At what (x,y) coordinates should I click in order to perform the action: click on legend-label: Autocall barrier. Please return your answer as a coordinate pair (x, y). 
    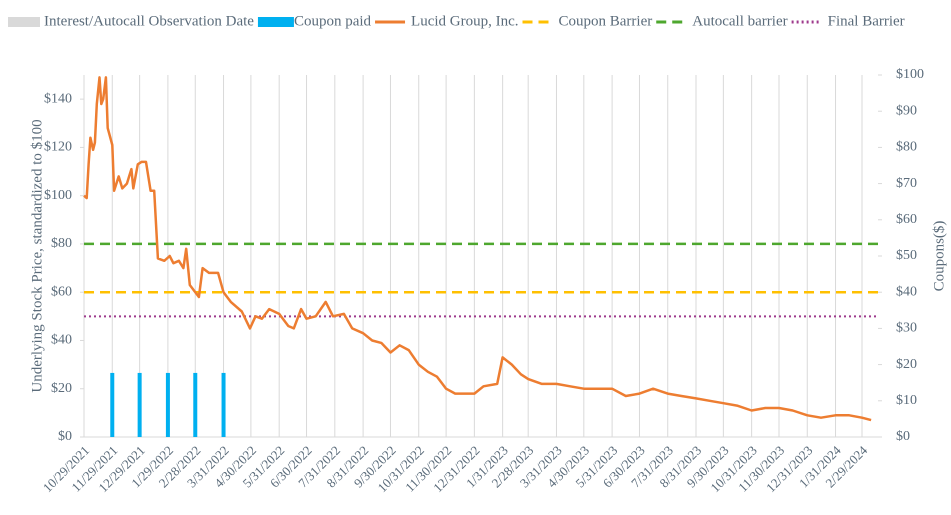
    Looking at the image, I should click on (739, 21).